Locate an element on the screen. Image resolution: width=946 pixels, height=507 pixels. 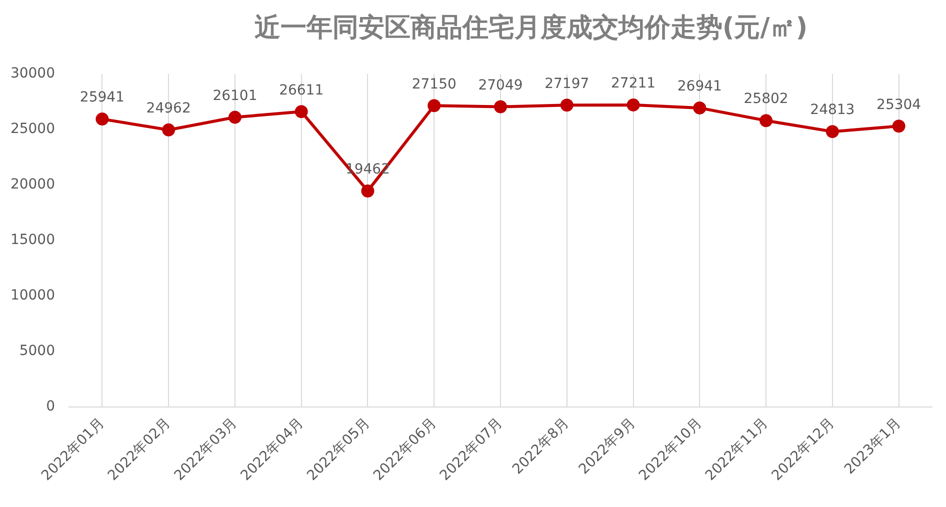
data-label: 27197 is located at coordinates (567, 84).